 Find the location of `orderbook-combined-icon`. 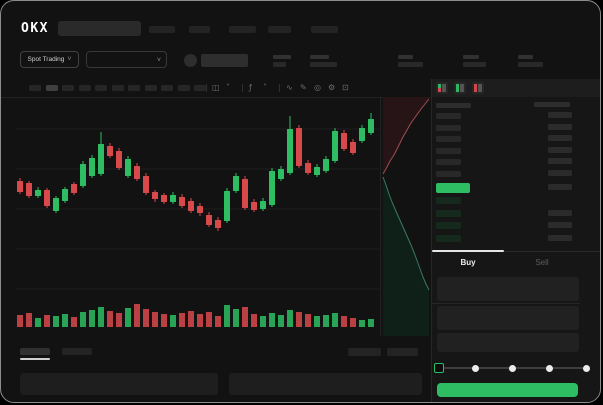

orderbook-combined-icon is located at coordinates (442, 88).